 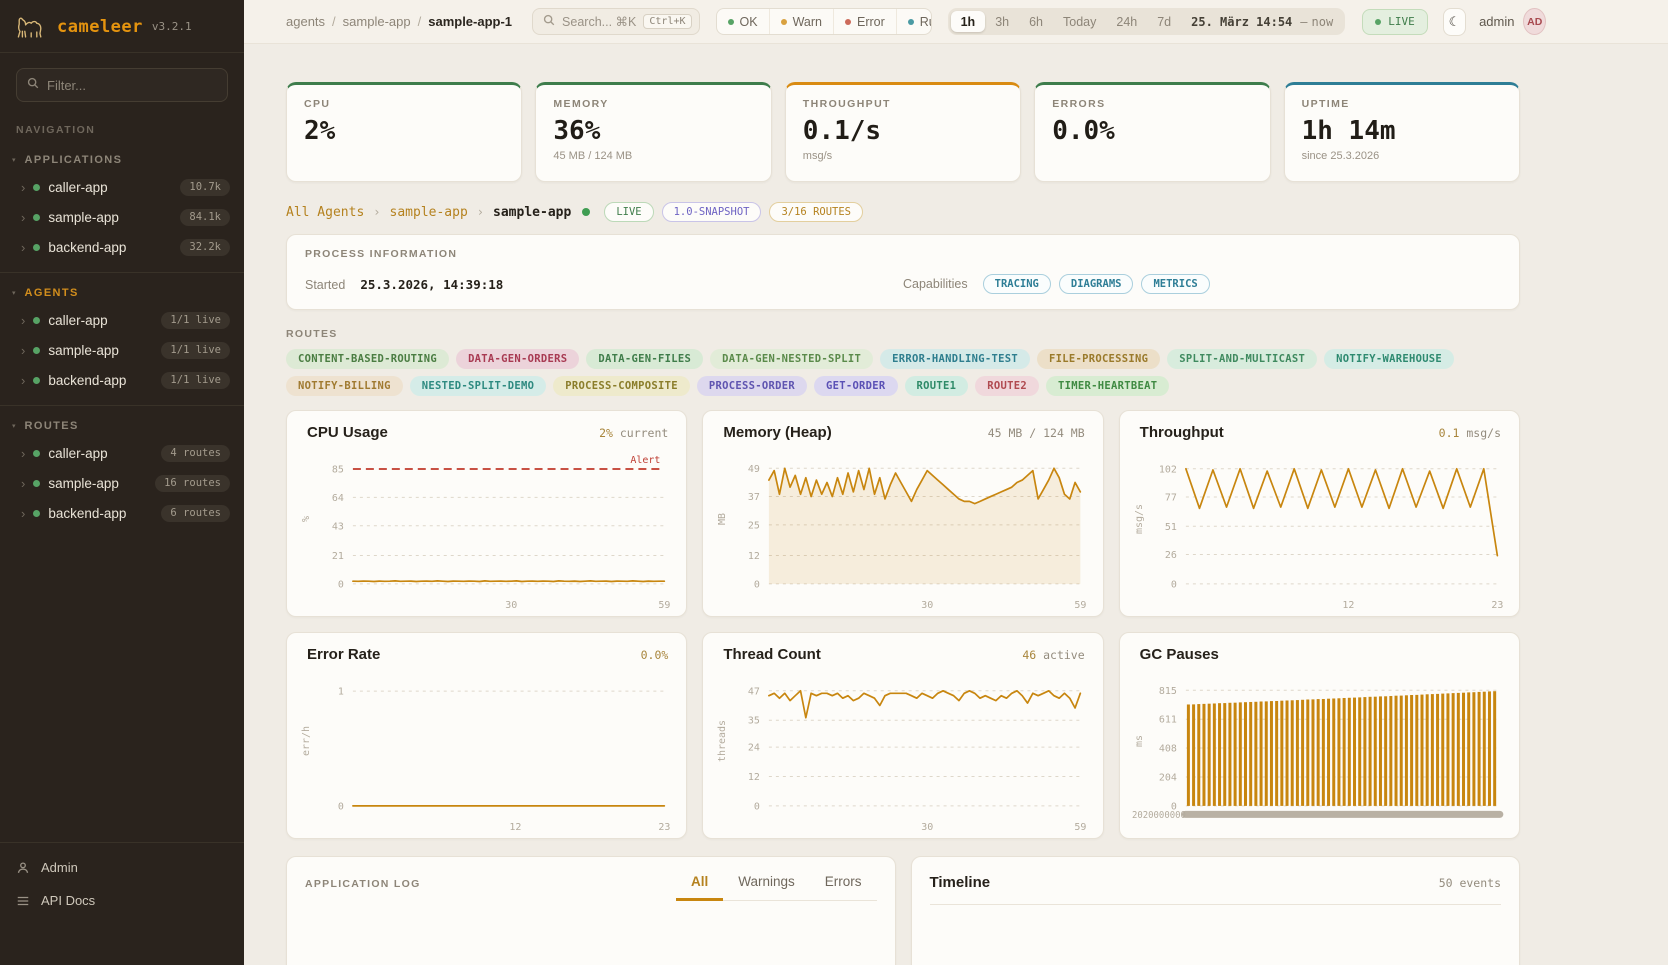 I want to click on route-tag-error-handling-test: ERROR-HANDLING-TEST, so click(x=955, y=359).